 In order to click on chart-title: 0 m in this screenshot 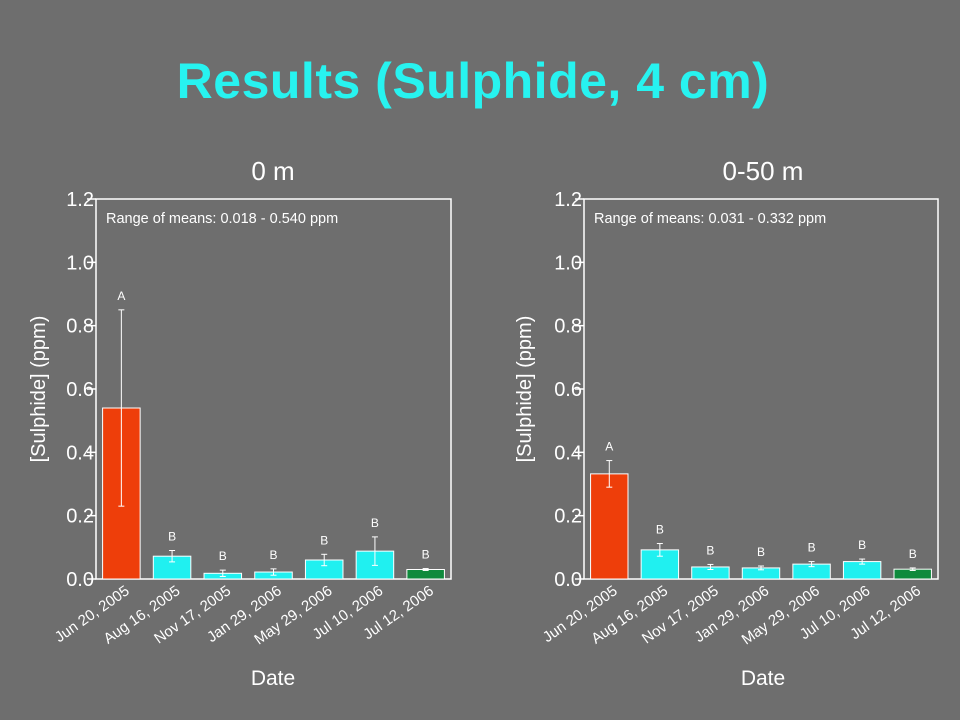, I will do `click(272, 171)`.